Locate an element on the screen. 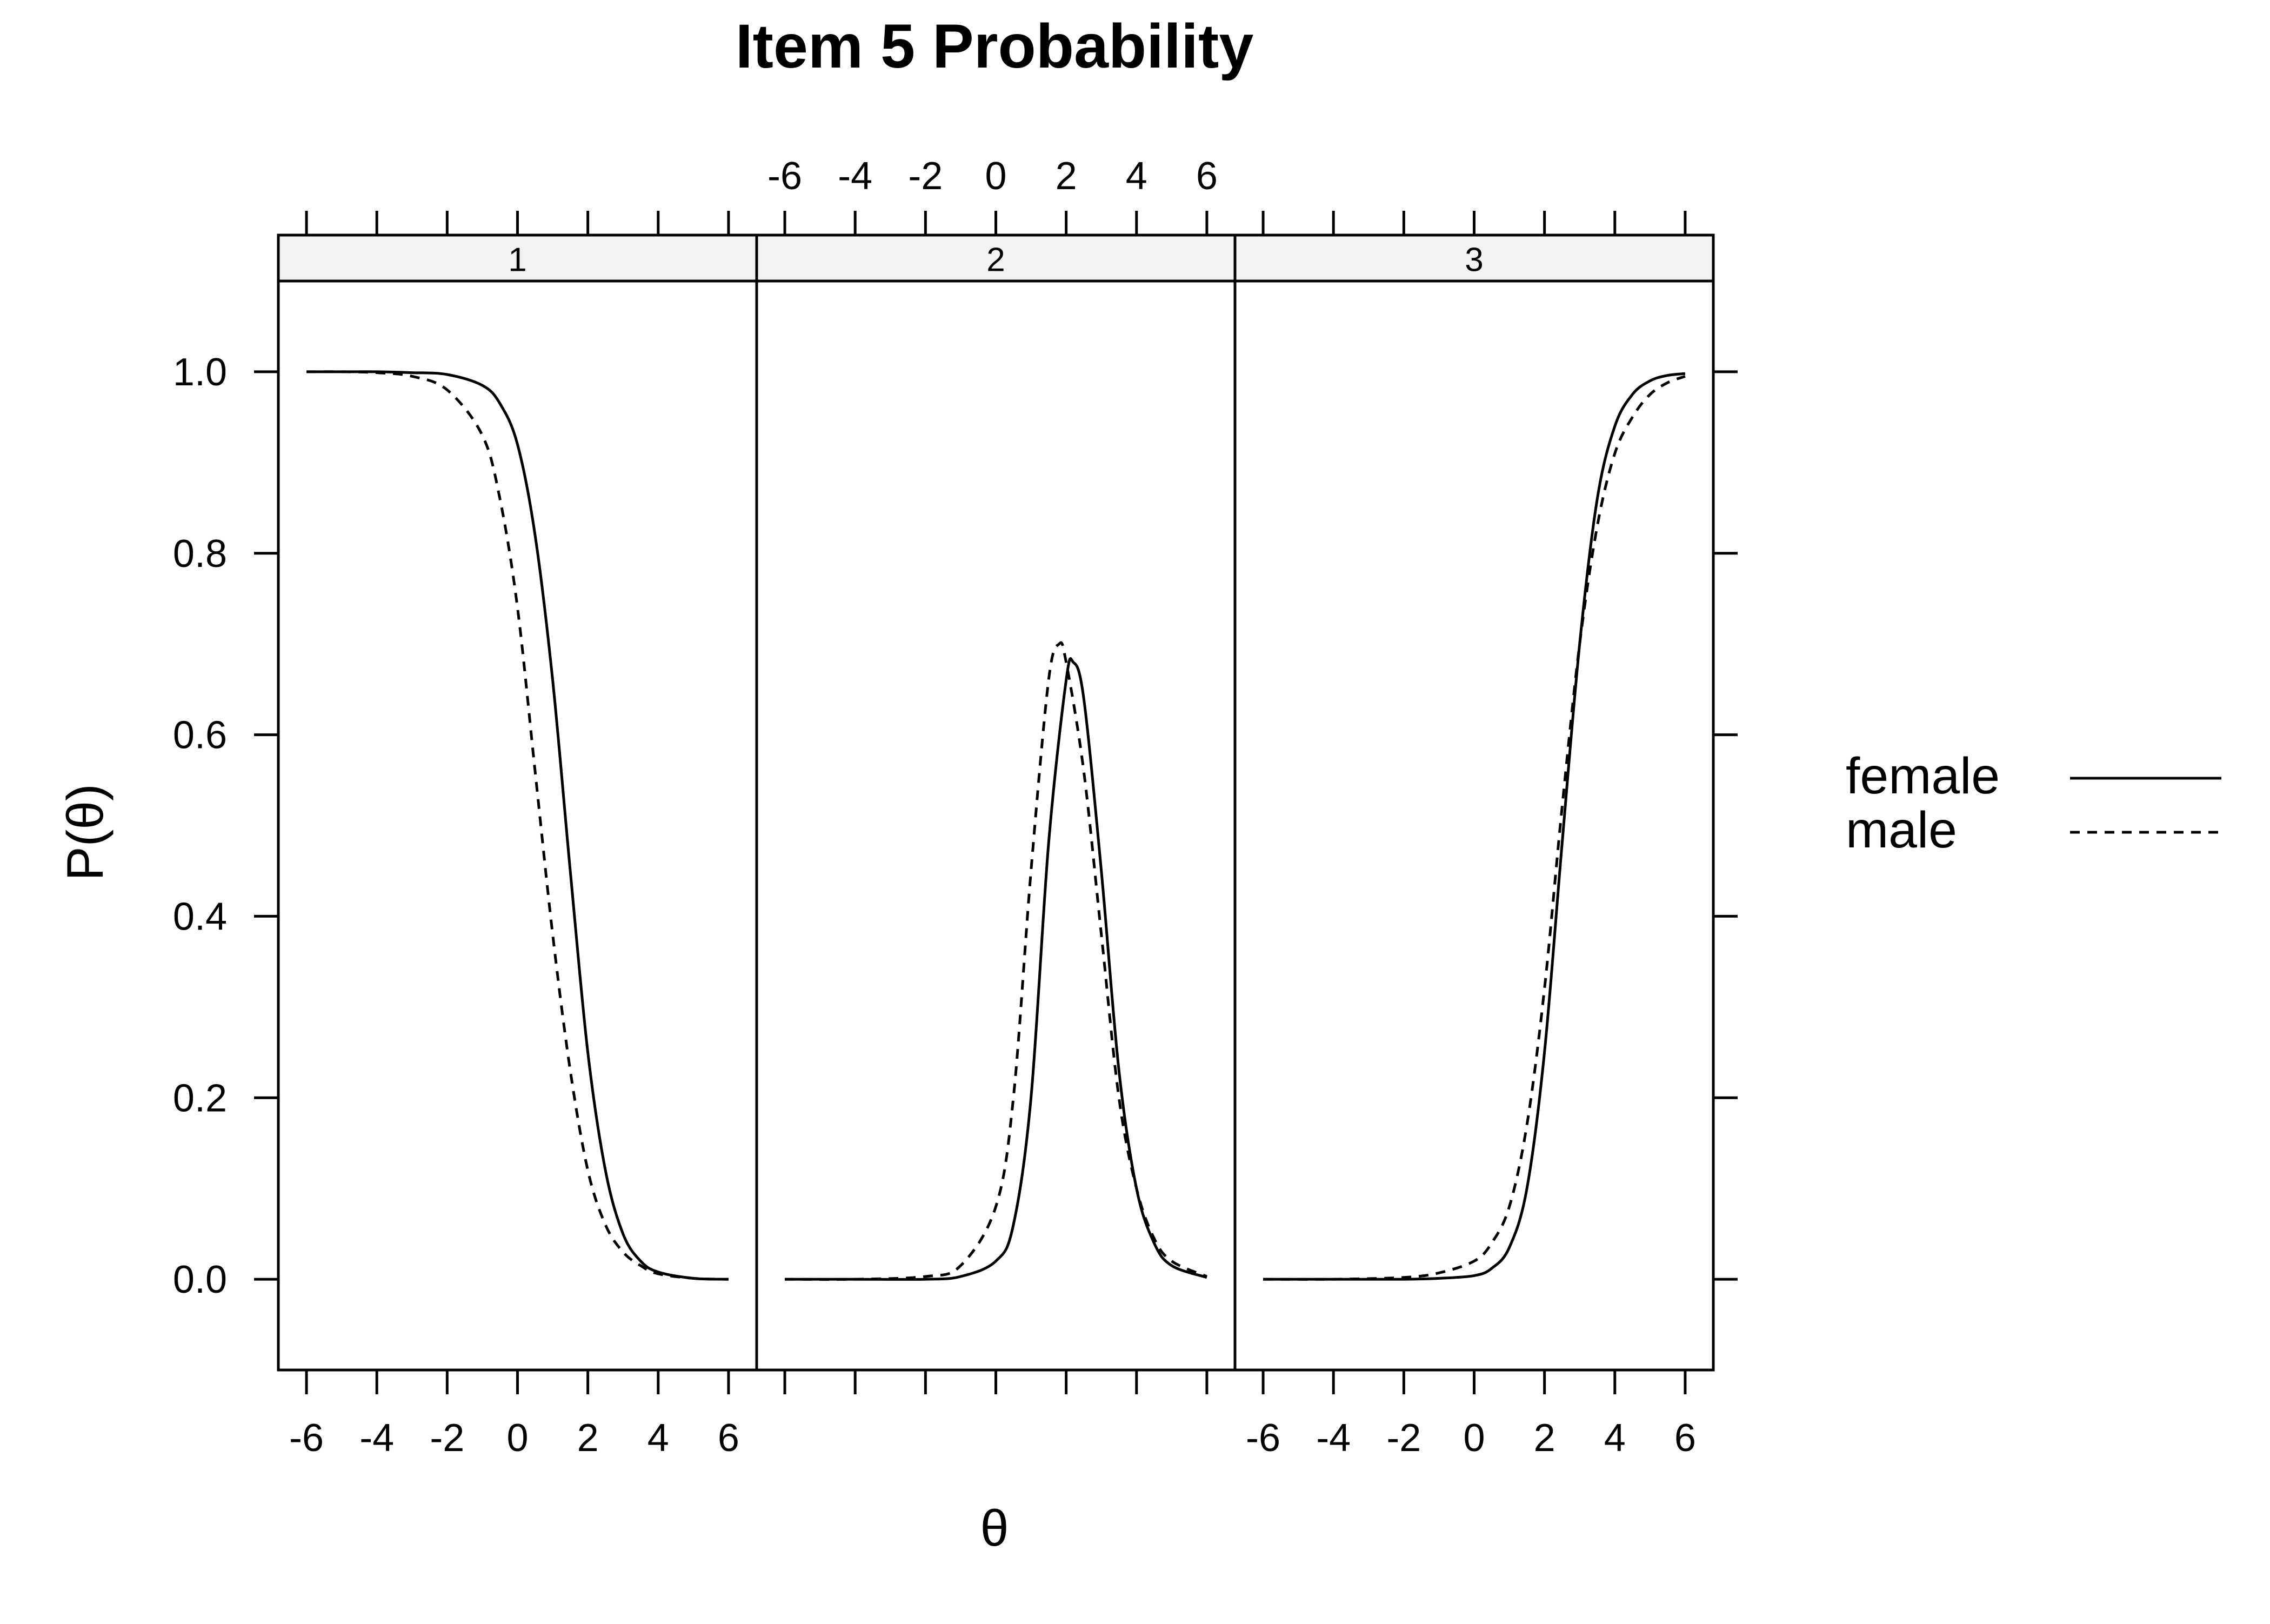 The width and height of the screenshot is (2270, 1624). y-axis-label: P(θ) is located at coordinates (85, 832).